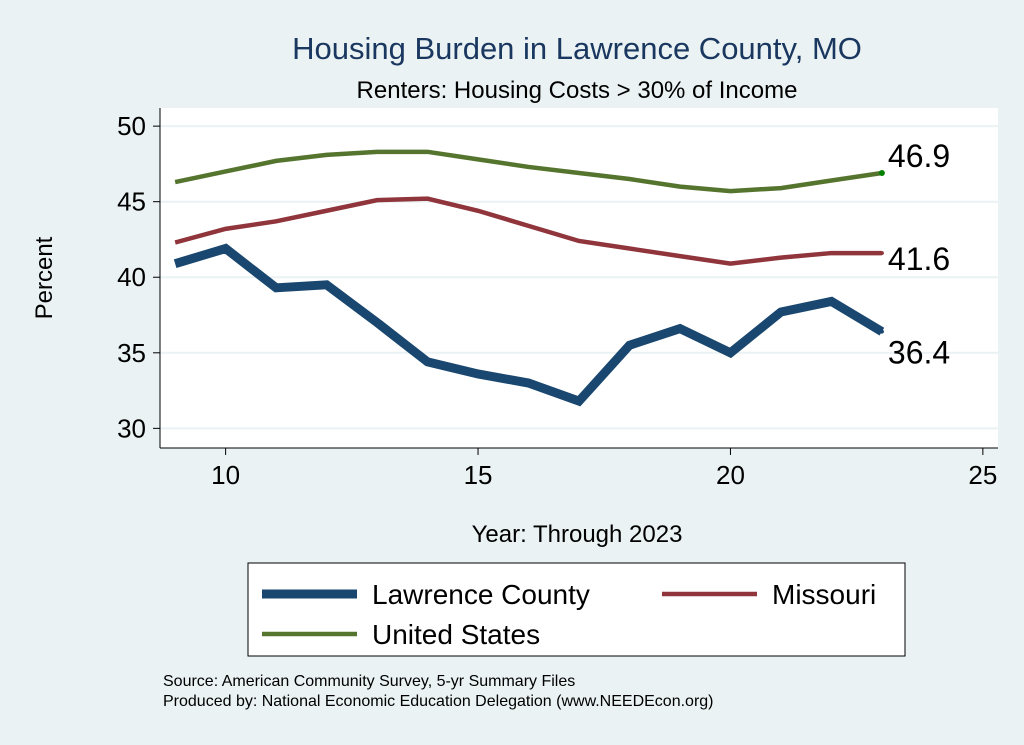 This screenshot has width=1024, height=745. Describe the element at coordinates (528, 231) in the screenshot. I see `series-line-missouri` at that location.